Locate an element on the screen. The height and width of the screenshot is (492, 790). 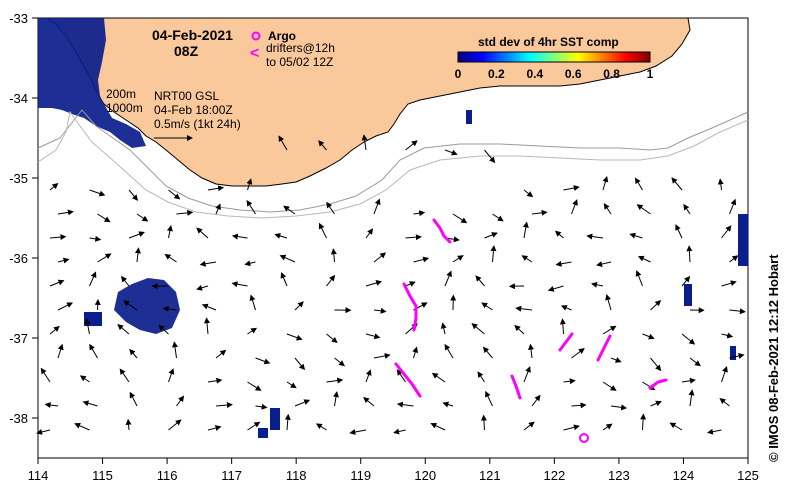
colorbar-tick-label: 0.4 is located at coordinates (534, 74).